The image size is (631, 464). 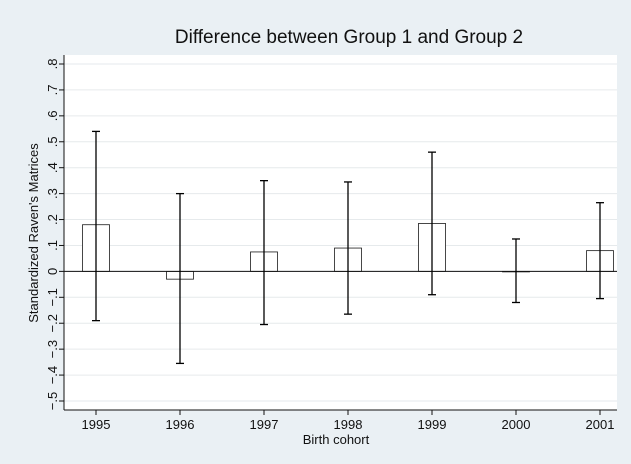 I want to click on y-tick-label: .3, so click(x=52, y=193).